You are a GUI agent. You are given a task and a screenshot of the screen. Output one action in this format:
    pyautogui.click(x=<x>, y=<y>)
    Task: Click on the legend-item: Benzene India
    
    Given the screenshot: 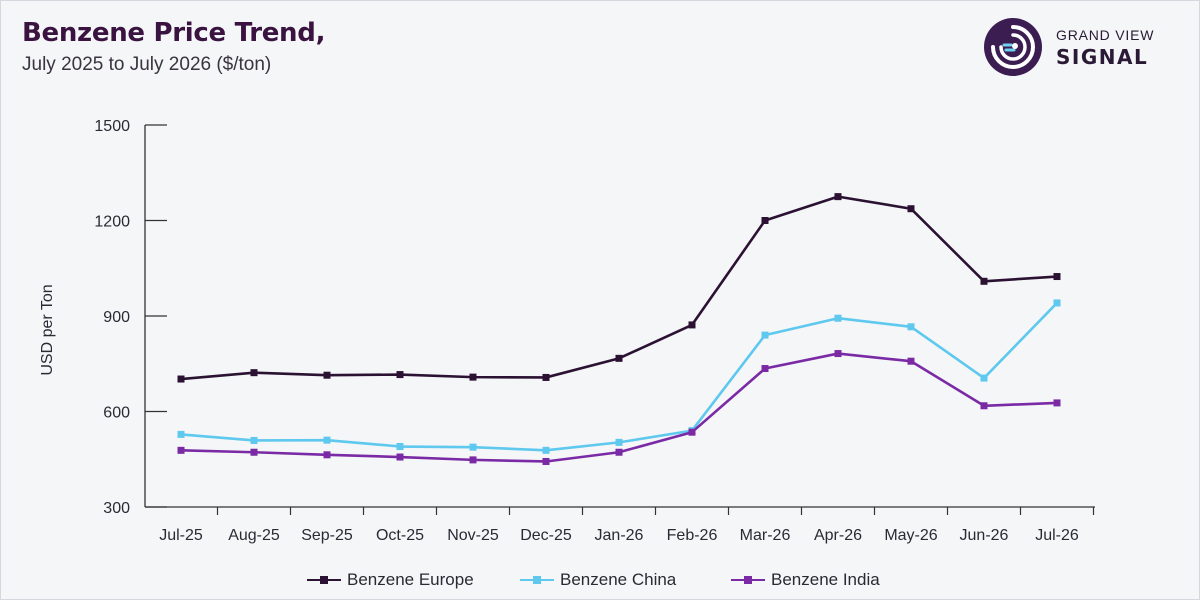 What is the action you would take?
    pyautogui.click(x=805, y=580)
    